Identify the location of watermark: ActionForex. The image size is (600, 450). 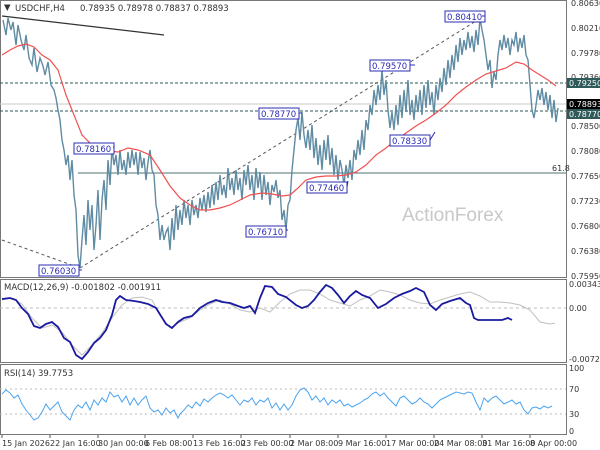
(453, 215).